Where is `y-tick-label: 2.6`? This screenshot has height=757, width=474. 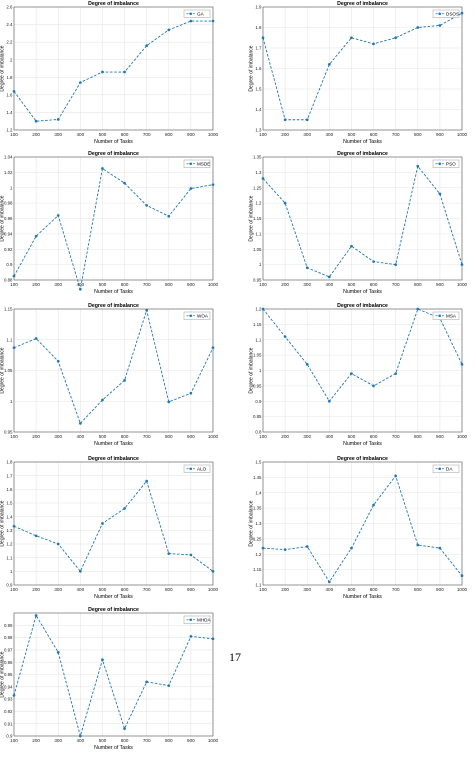 y-tick-label: 2.6 is located at coordinates (9, 7).